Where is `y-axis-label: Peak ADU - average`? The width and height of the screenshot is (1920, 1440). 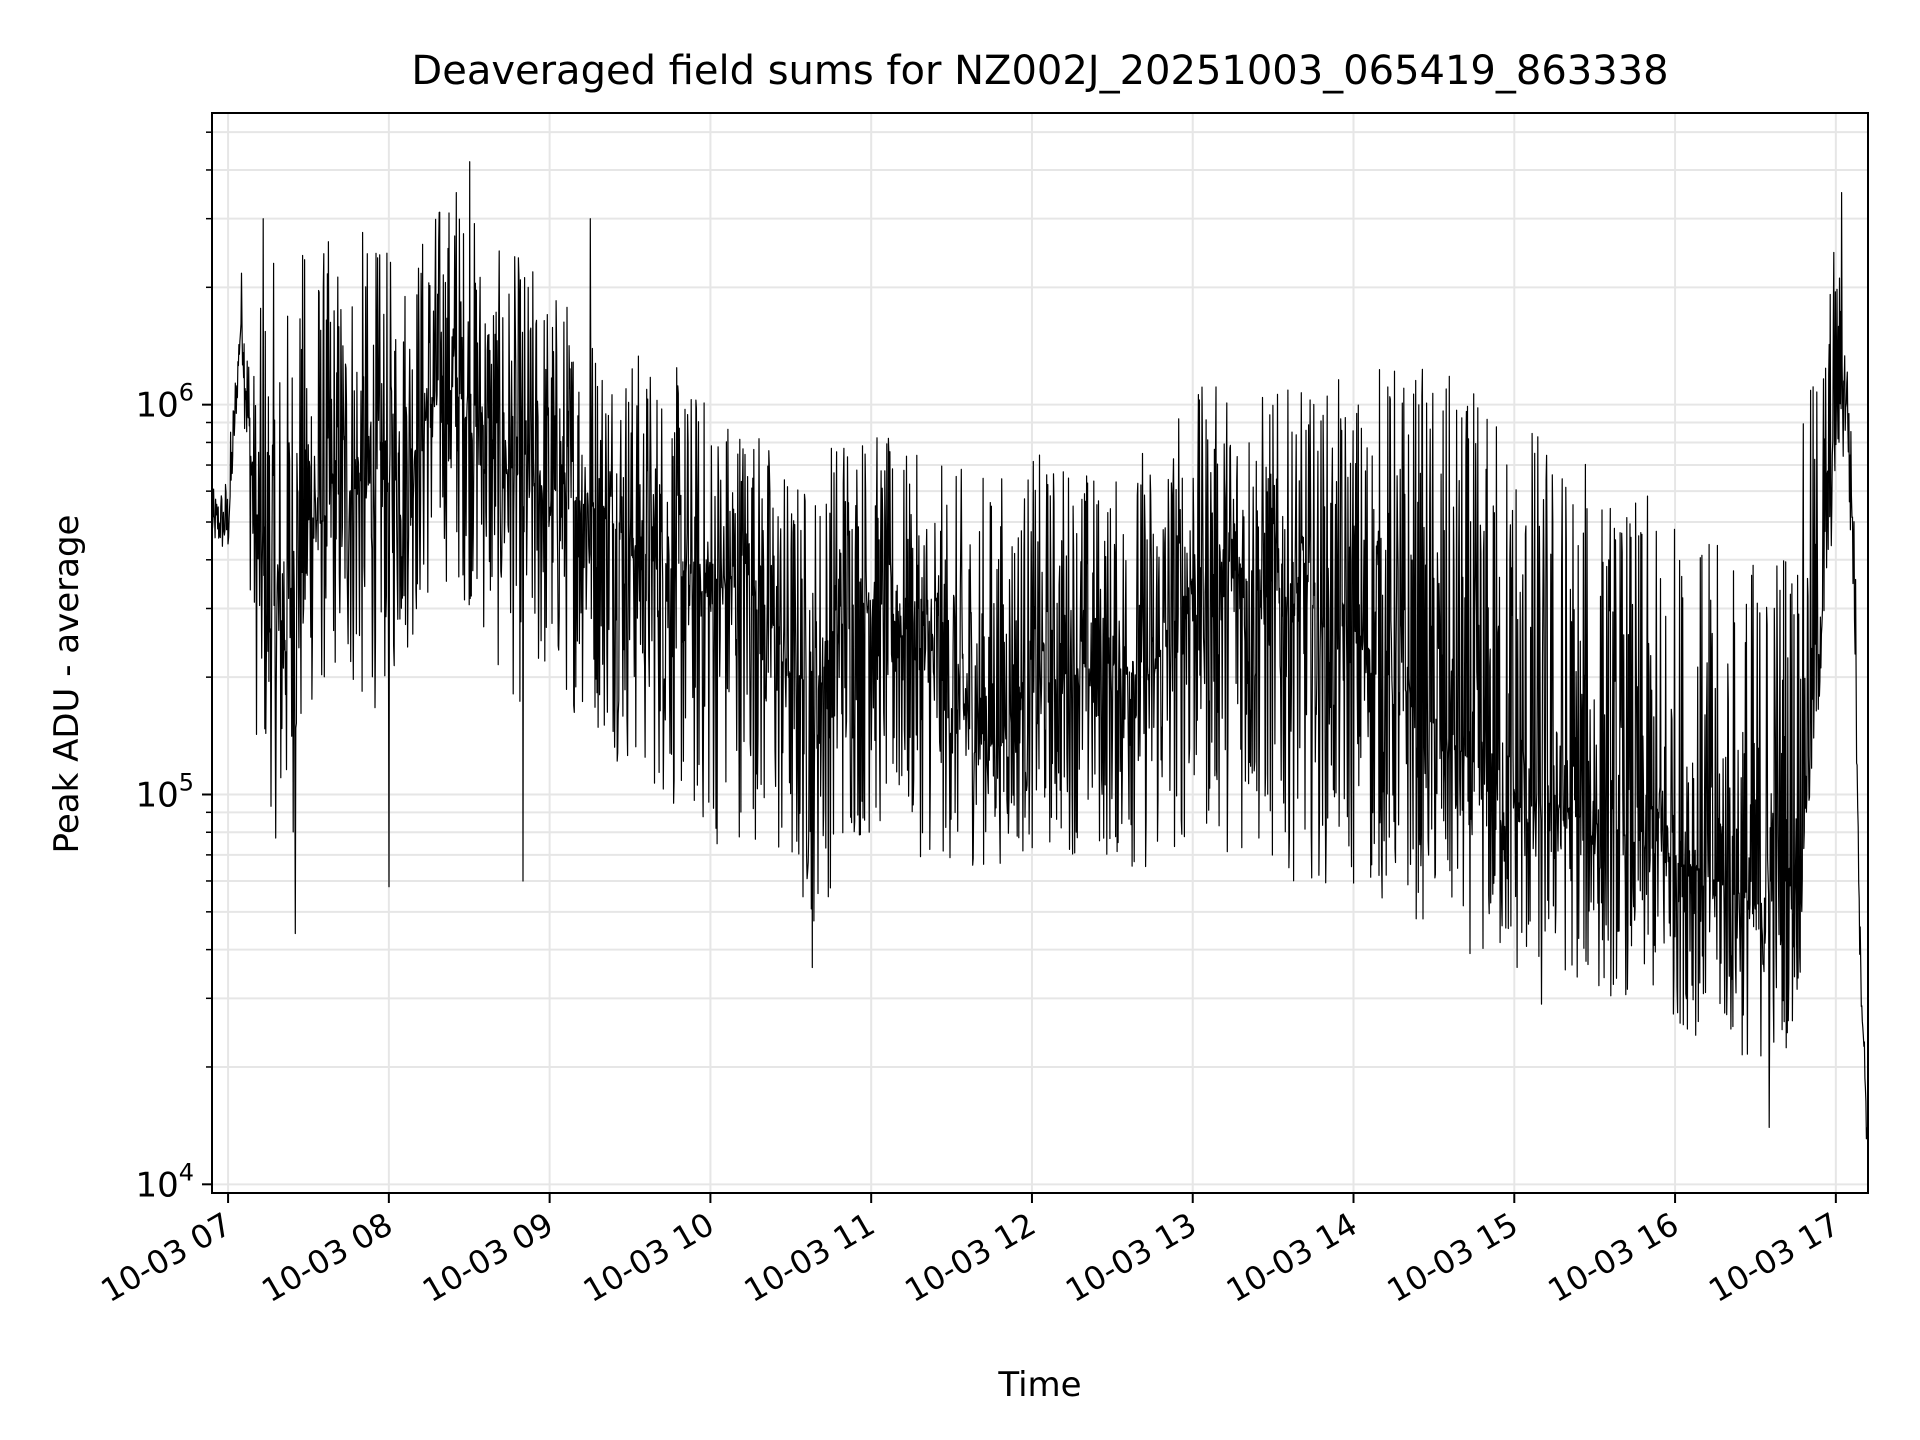 y-axis-label: Peak ADU - average is located at coordinates (67, 684).